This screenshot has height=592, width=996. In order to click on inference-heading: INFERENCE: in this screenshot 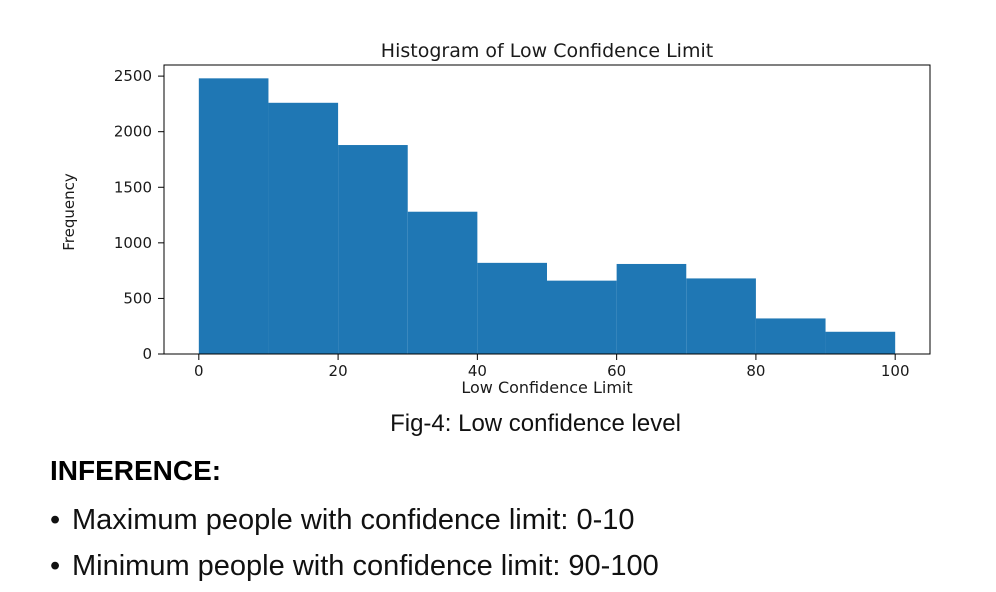, I will do `click(136, 470)`.